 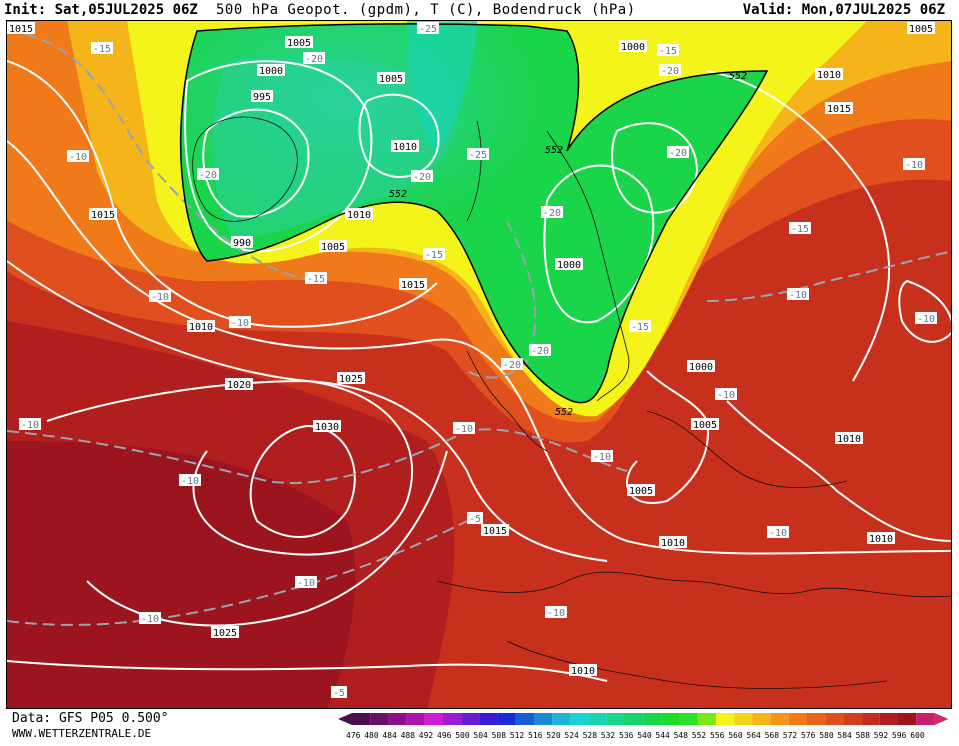 What do you see at coordinates (475, 519) in the screenshot?
I see `svg-text: -5` at bounding box center [475, 519].